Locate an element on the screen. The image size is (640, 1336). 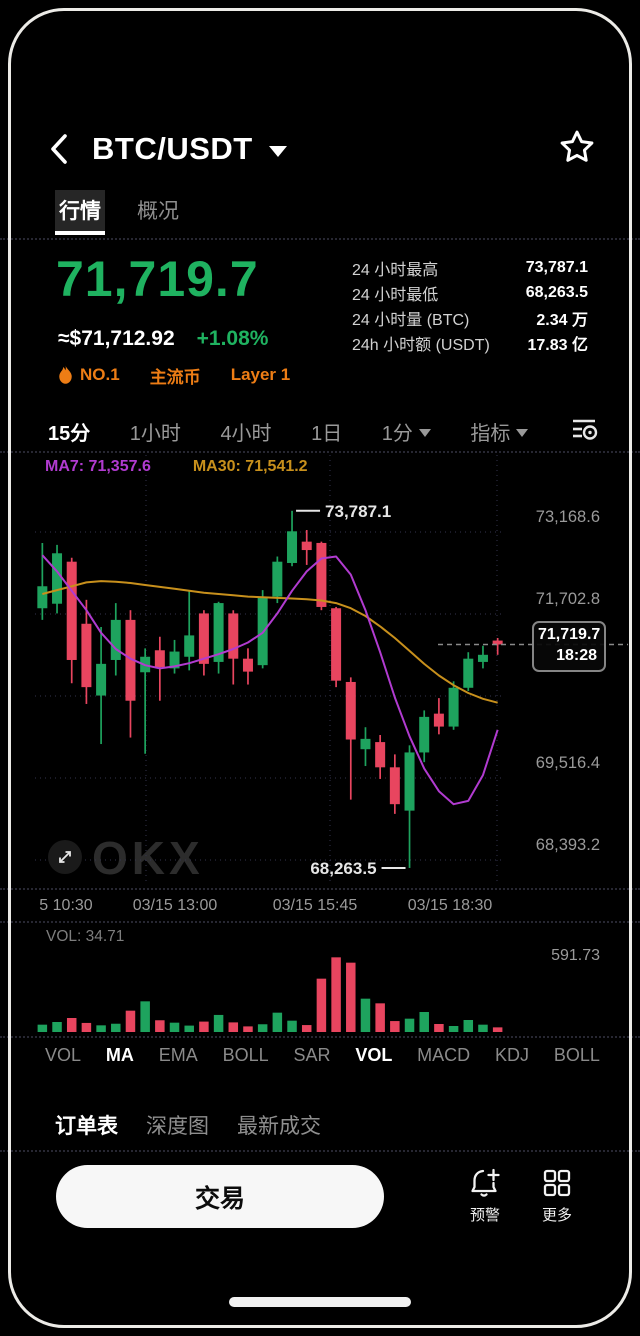
indicator-ma: MA is located at coordinates (119, 1054).